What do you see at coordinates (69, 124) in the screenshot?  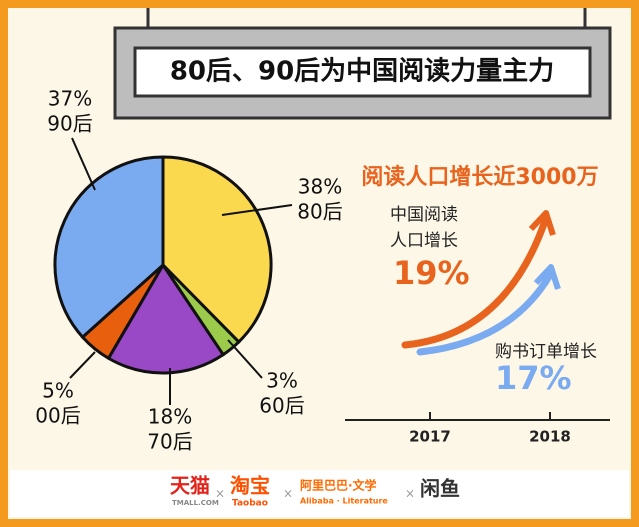 I see `category-label: 90后` at bounding box center [69, 124].